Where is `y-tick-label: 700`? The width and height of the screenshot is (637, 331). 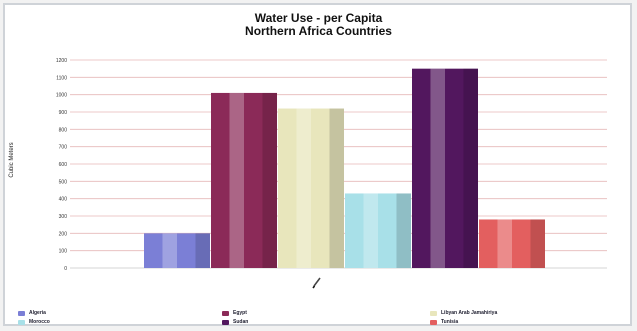
y-tick-label: 700 is located at coordinates (63, 148).